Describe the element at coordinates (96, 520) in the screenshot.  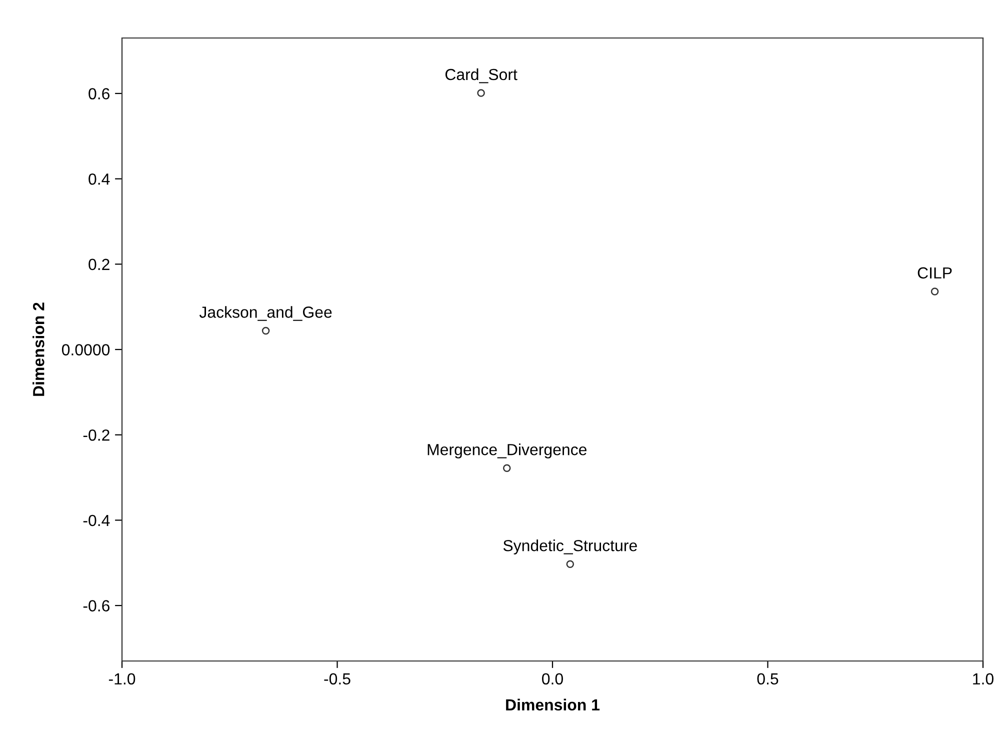
I see `y-tick-label: -0.4` at that location.